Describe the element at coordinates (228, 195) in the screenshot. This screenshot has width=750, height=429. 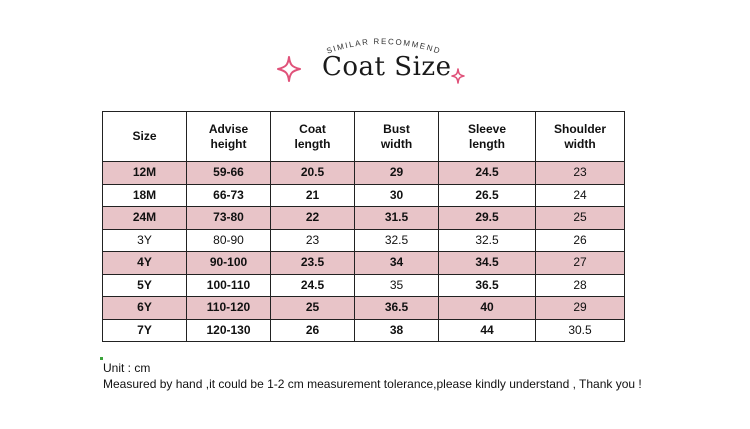
I see `cell-height: 66-73` at that location.